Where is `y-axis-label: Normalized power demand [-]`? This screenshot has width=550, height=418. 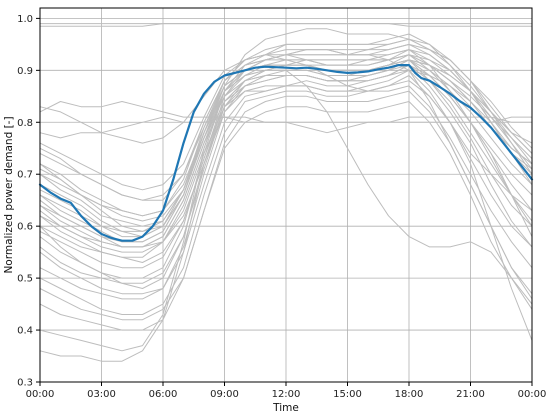 y-axis-label: Normalized power demand [-] is located at coordinates (9, 194).